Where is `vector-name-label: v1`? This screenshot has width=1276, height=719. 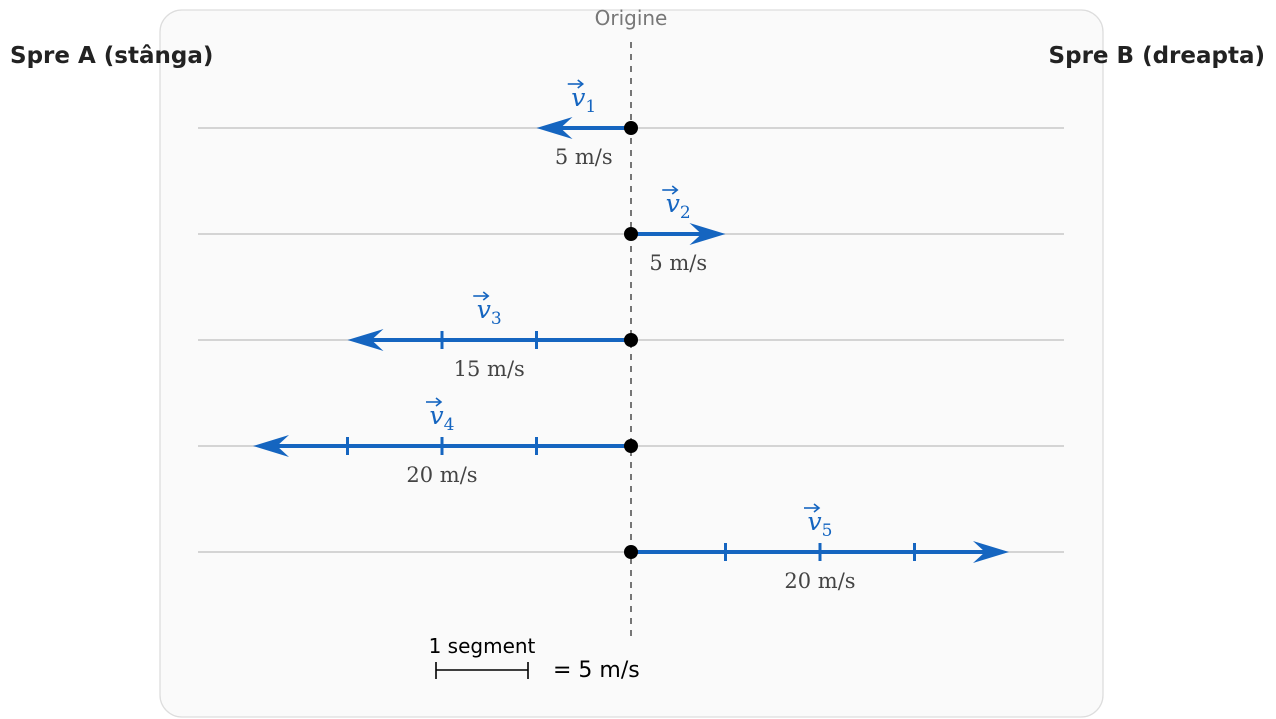
vector-name-label: v1 is located at coordinates (583, 100).